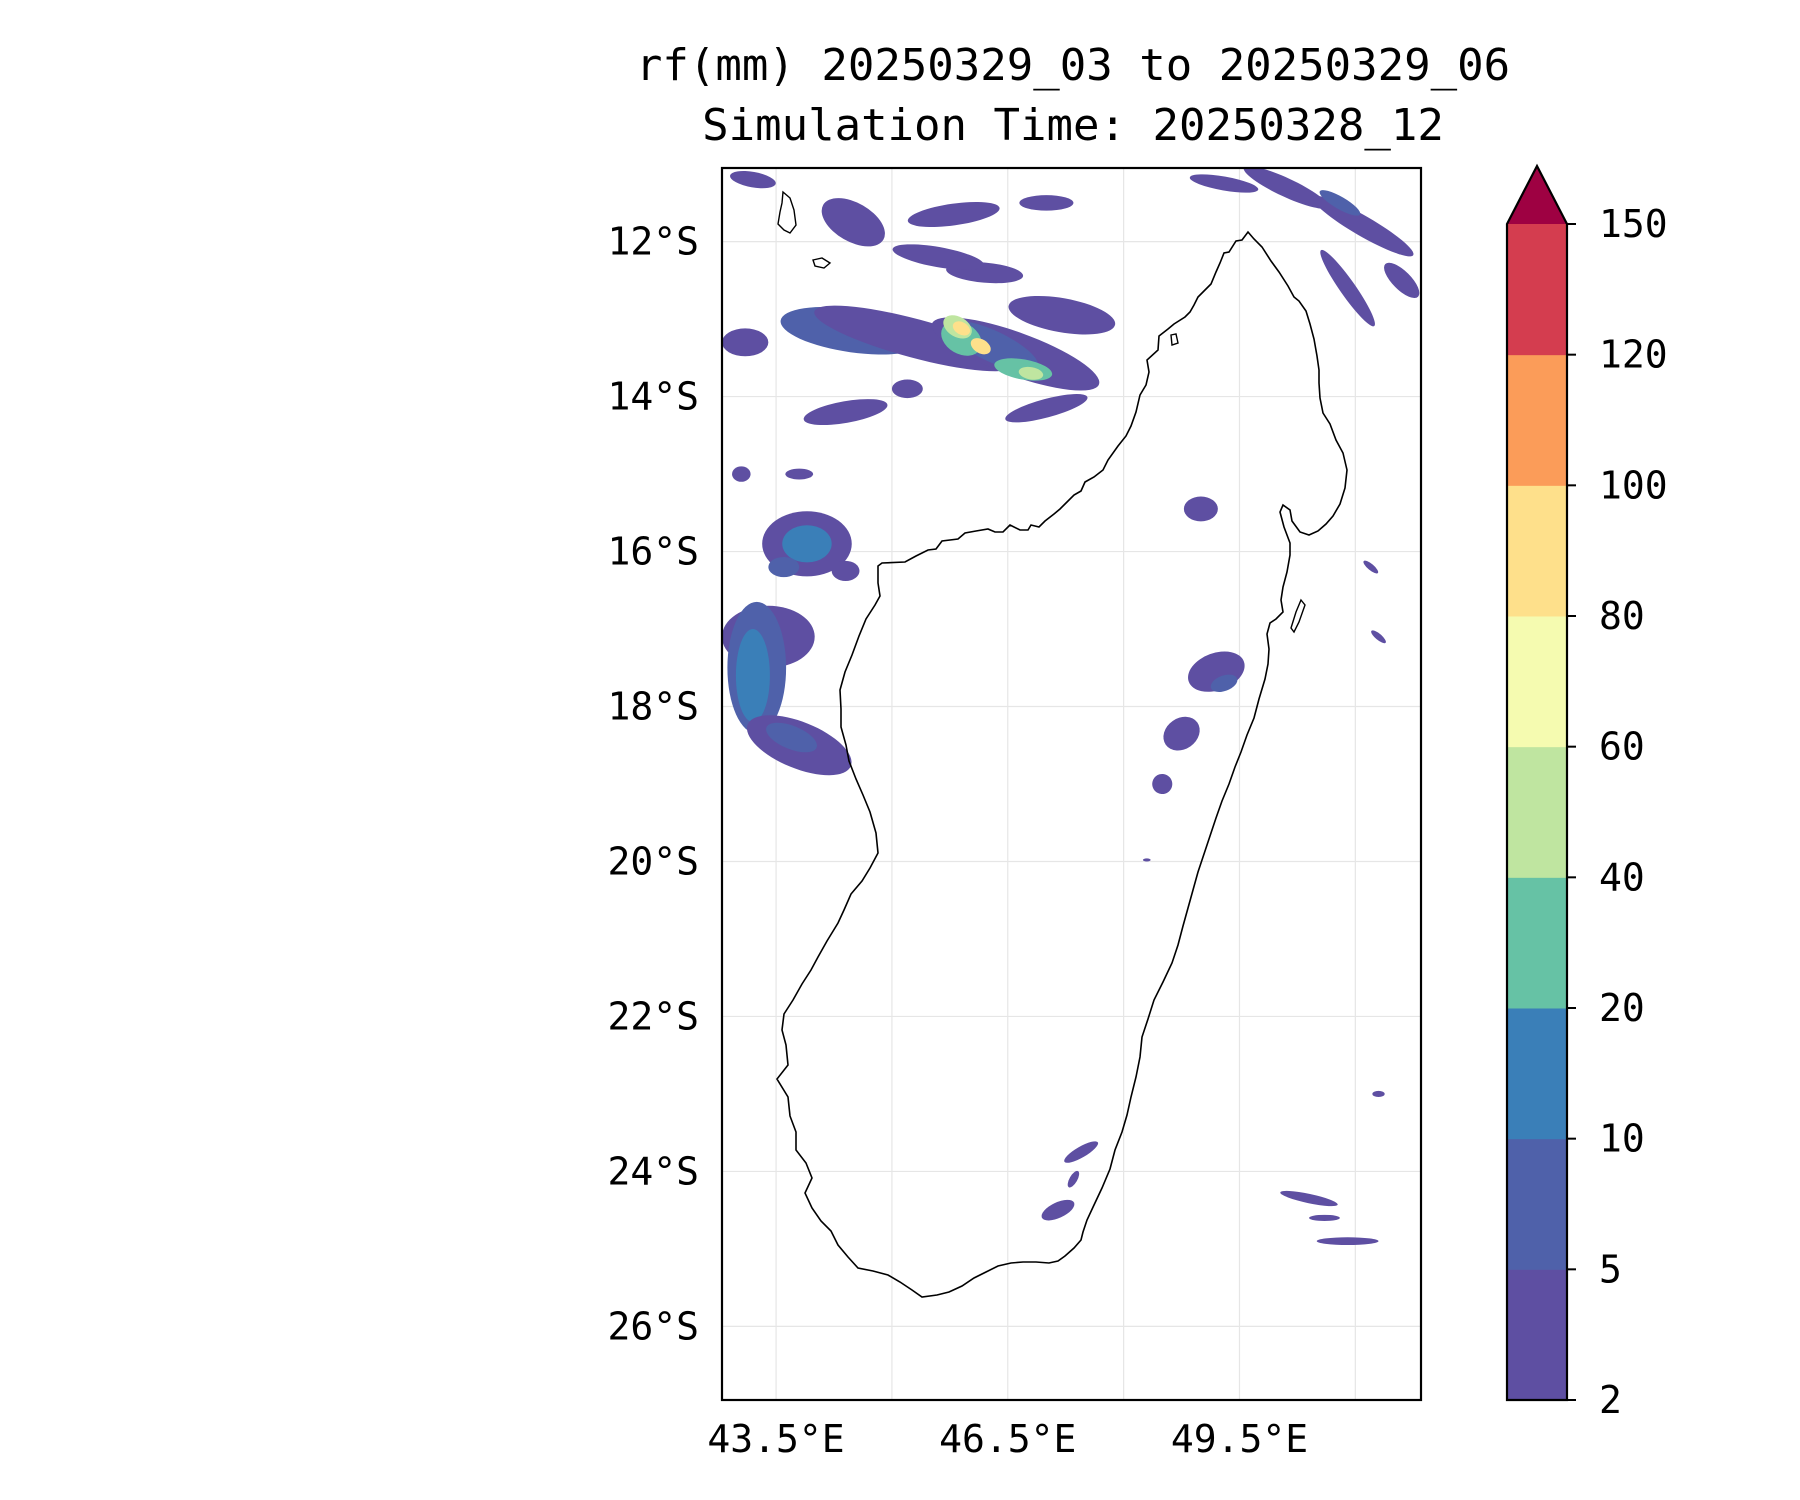 This screenshot has width=1800, height=1500. I want to click on colorbar-tick-label: 5, so click(1610, 1269).